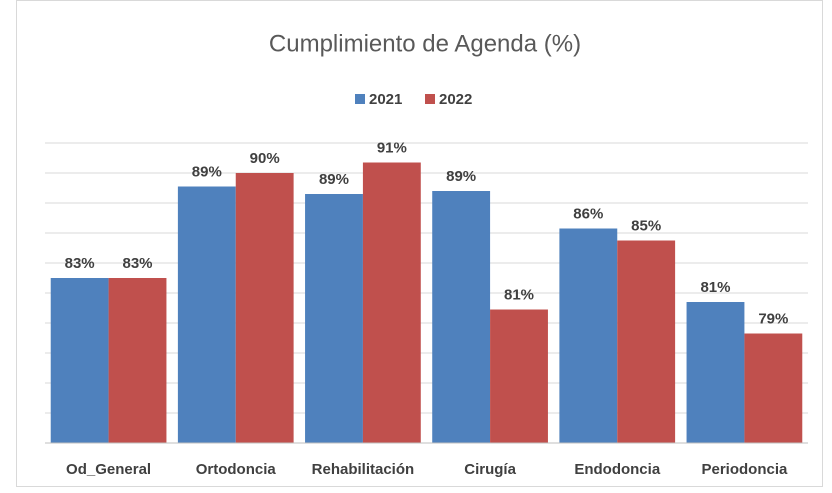 This screenshot has width=832, height=493. I want to click on data-label: 90%, so click(265, 158).